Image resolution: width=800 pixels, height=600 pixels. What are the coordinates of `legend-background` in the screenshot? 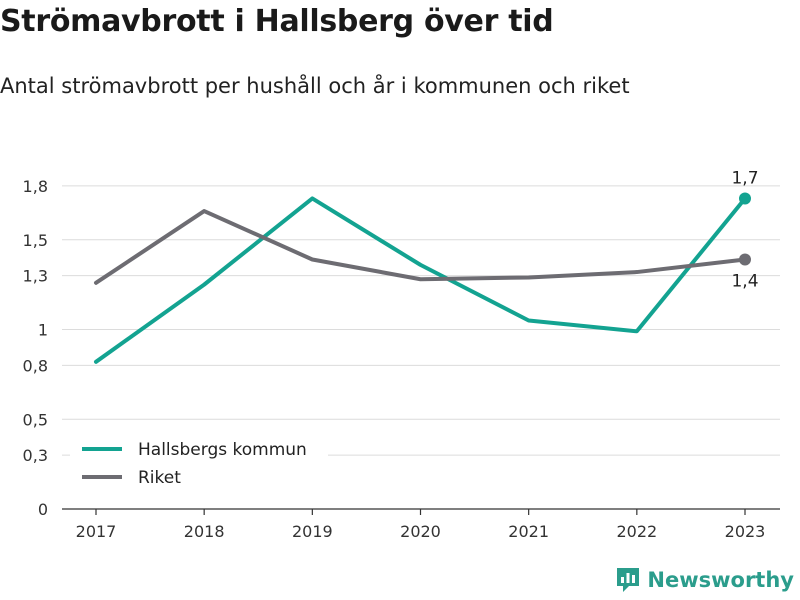 It's located at (199, 464).